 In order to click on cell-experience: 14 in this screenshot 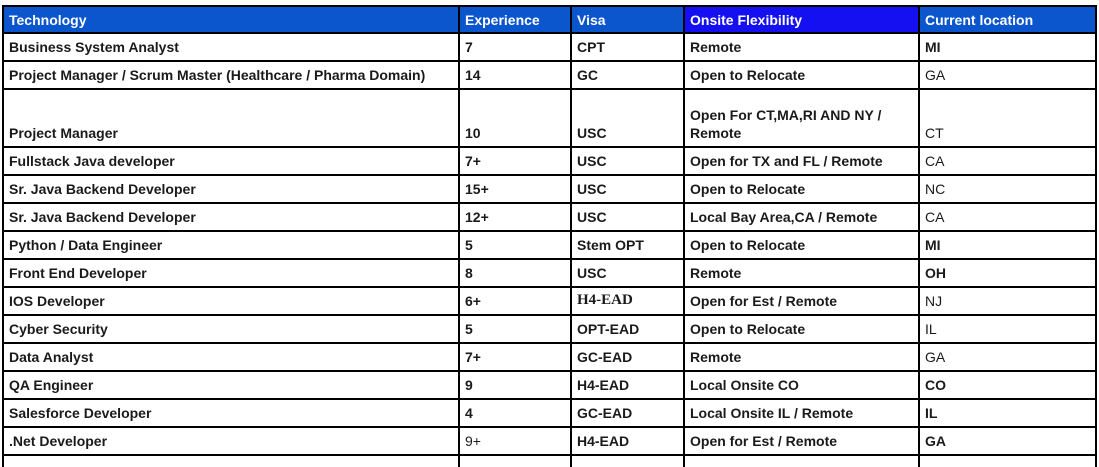, I will do `click(515, 75)`.